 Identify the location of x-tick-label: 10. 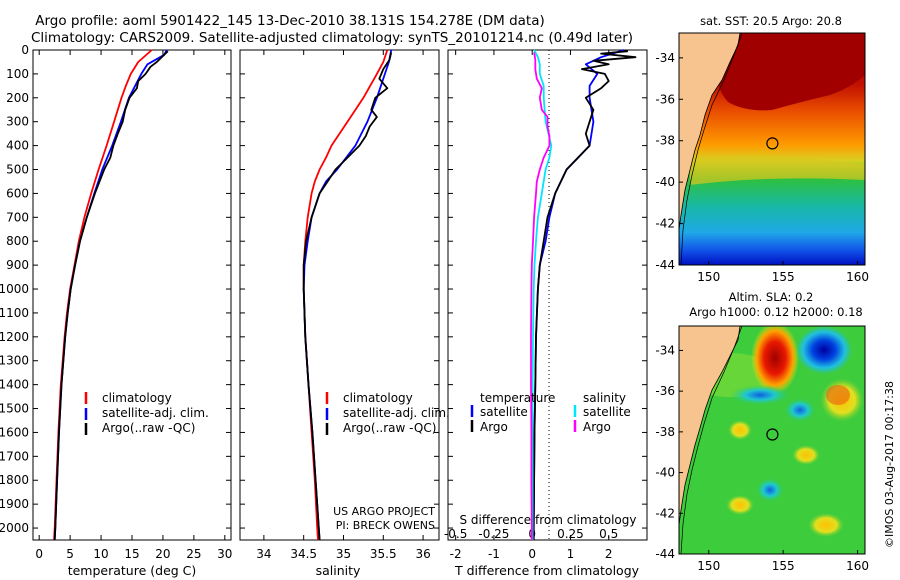
(100, 554).